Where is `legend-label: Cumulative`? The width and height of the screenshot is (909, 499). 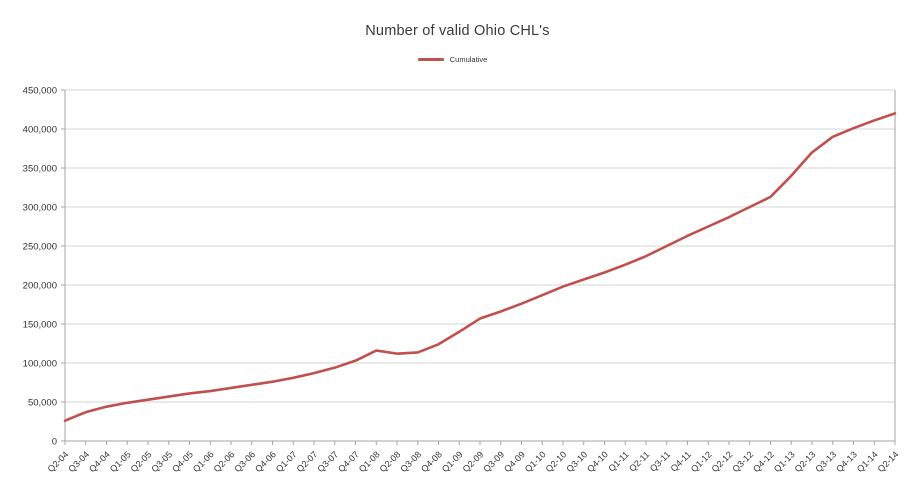
legend-label: Cumulative is located at coordinates (468, 59).